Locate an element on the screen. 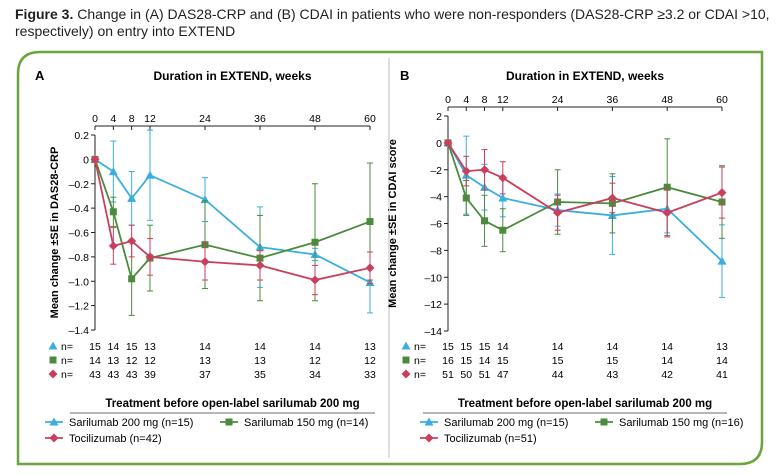 The width and height of the screenshot is (783, 475). y-axis-label: Mean change ±SE in CDAI score is located at coordinates (393, 223).